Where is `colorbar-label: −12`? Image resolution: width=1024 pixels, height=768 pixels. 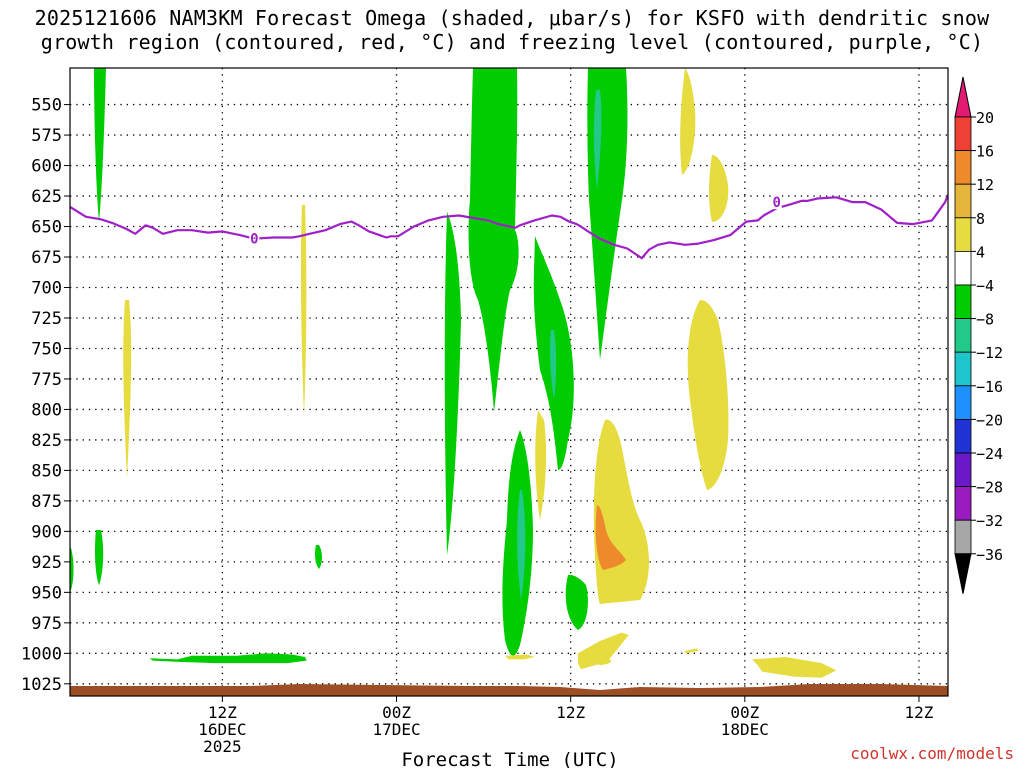
colorbar-label: −12 is located at coordinates (989, 353).